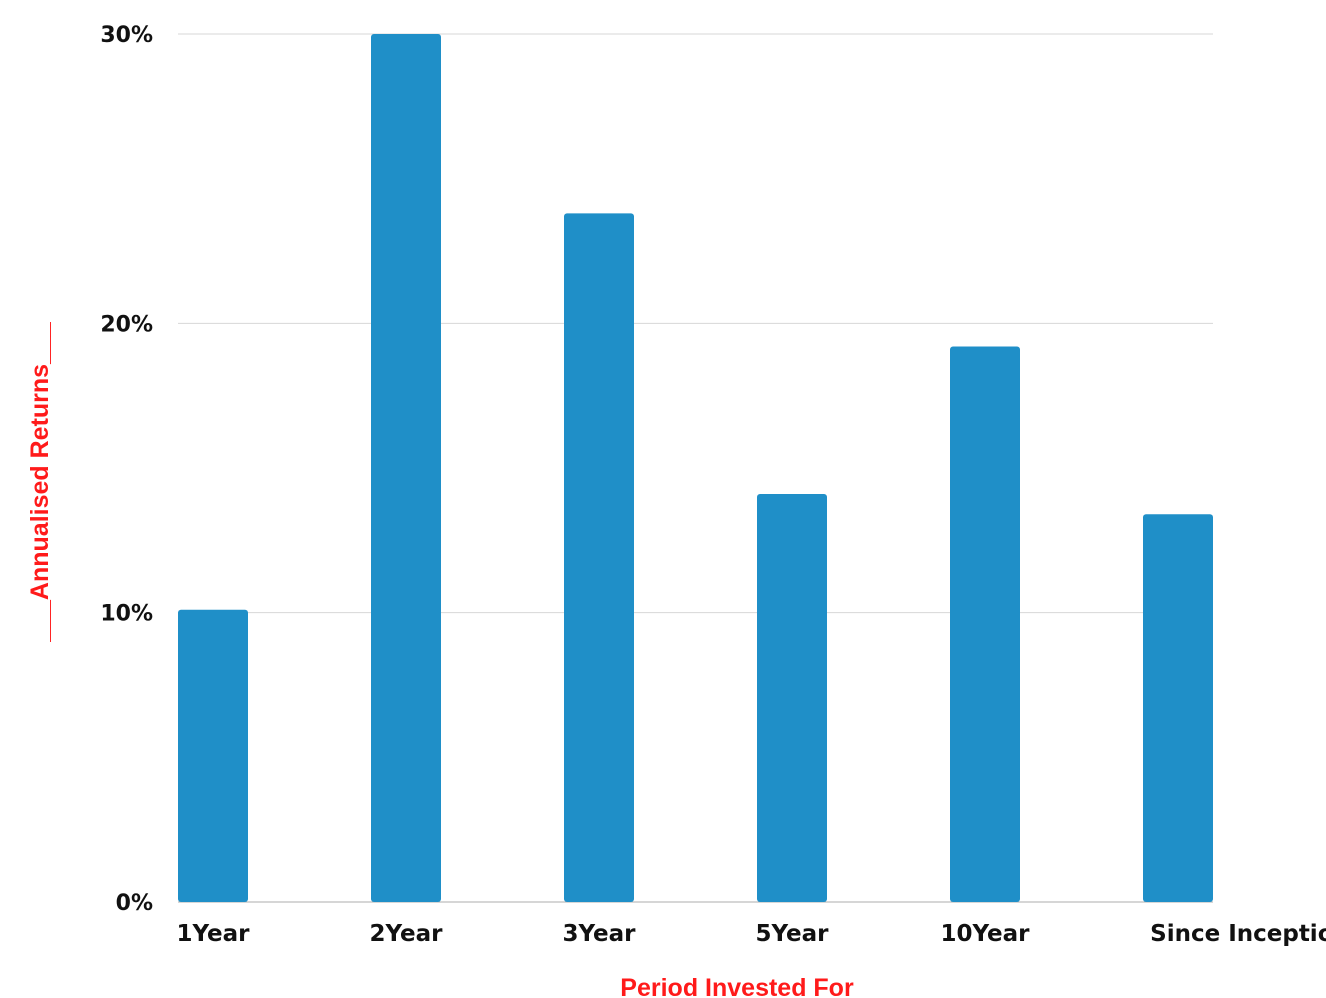 The image size is (1326, 998). I want to click on y-tick-label: 0%, so click(134, 903).